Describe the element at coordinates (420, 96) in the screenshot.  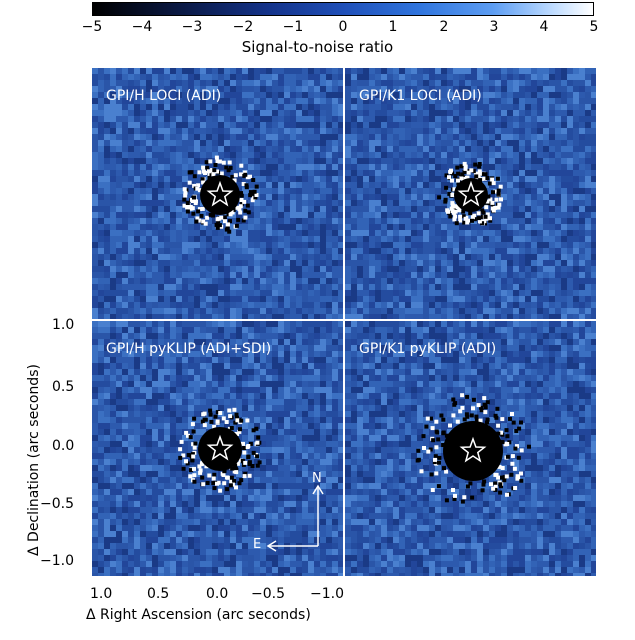
I see `panel-label: GPI/K1 LOCI (ADI)` at that location.